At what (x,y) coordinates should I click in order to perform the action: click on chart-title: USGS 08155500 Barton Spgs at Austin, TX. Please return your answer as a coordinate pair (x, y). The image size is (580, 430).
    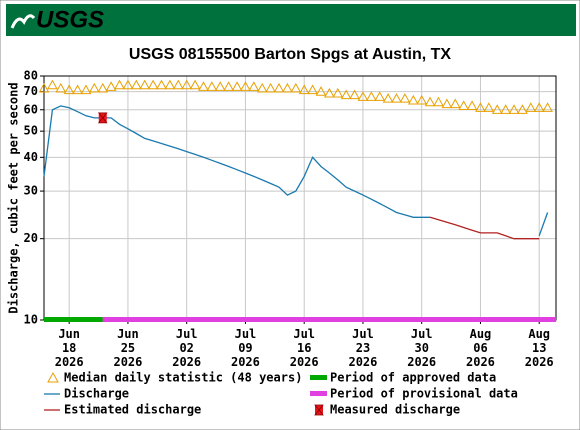
    Looking at the image, I should click on (290, 54).